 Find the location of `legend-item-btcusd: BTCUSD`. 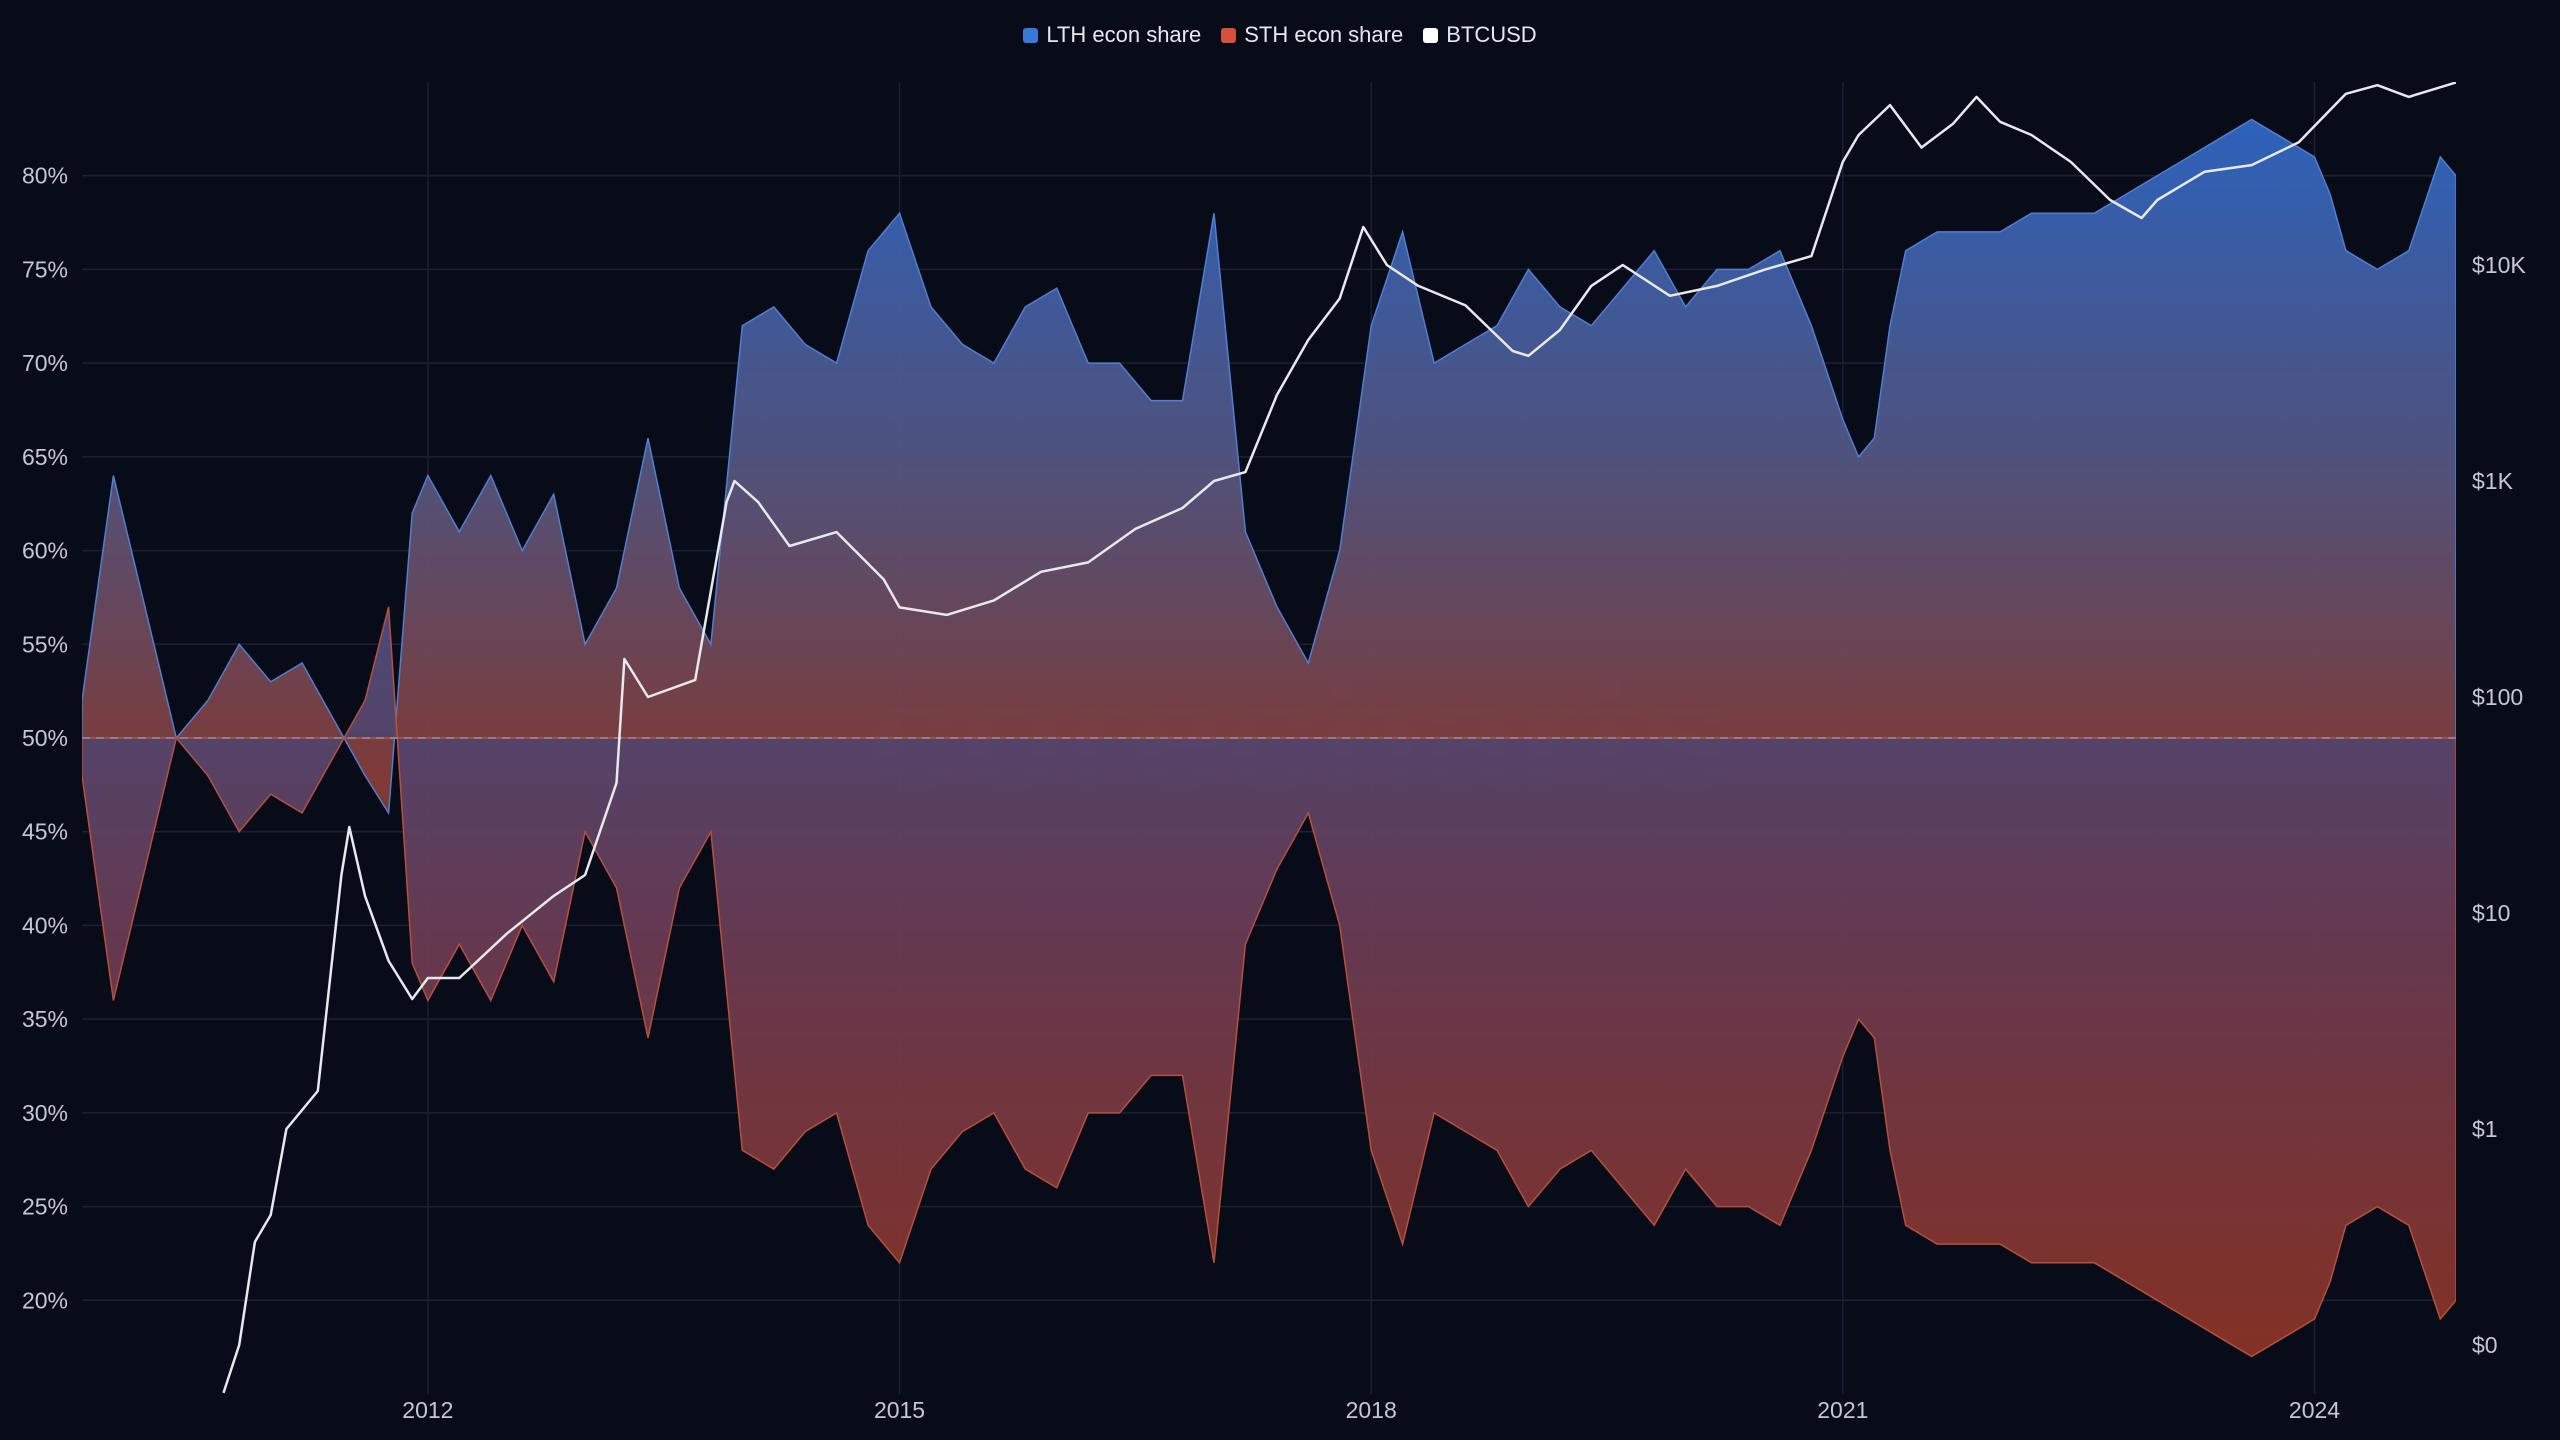

legend-item-btcusd: BTCUSD is located at coordinates (1480, 35).